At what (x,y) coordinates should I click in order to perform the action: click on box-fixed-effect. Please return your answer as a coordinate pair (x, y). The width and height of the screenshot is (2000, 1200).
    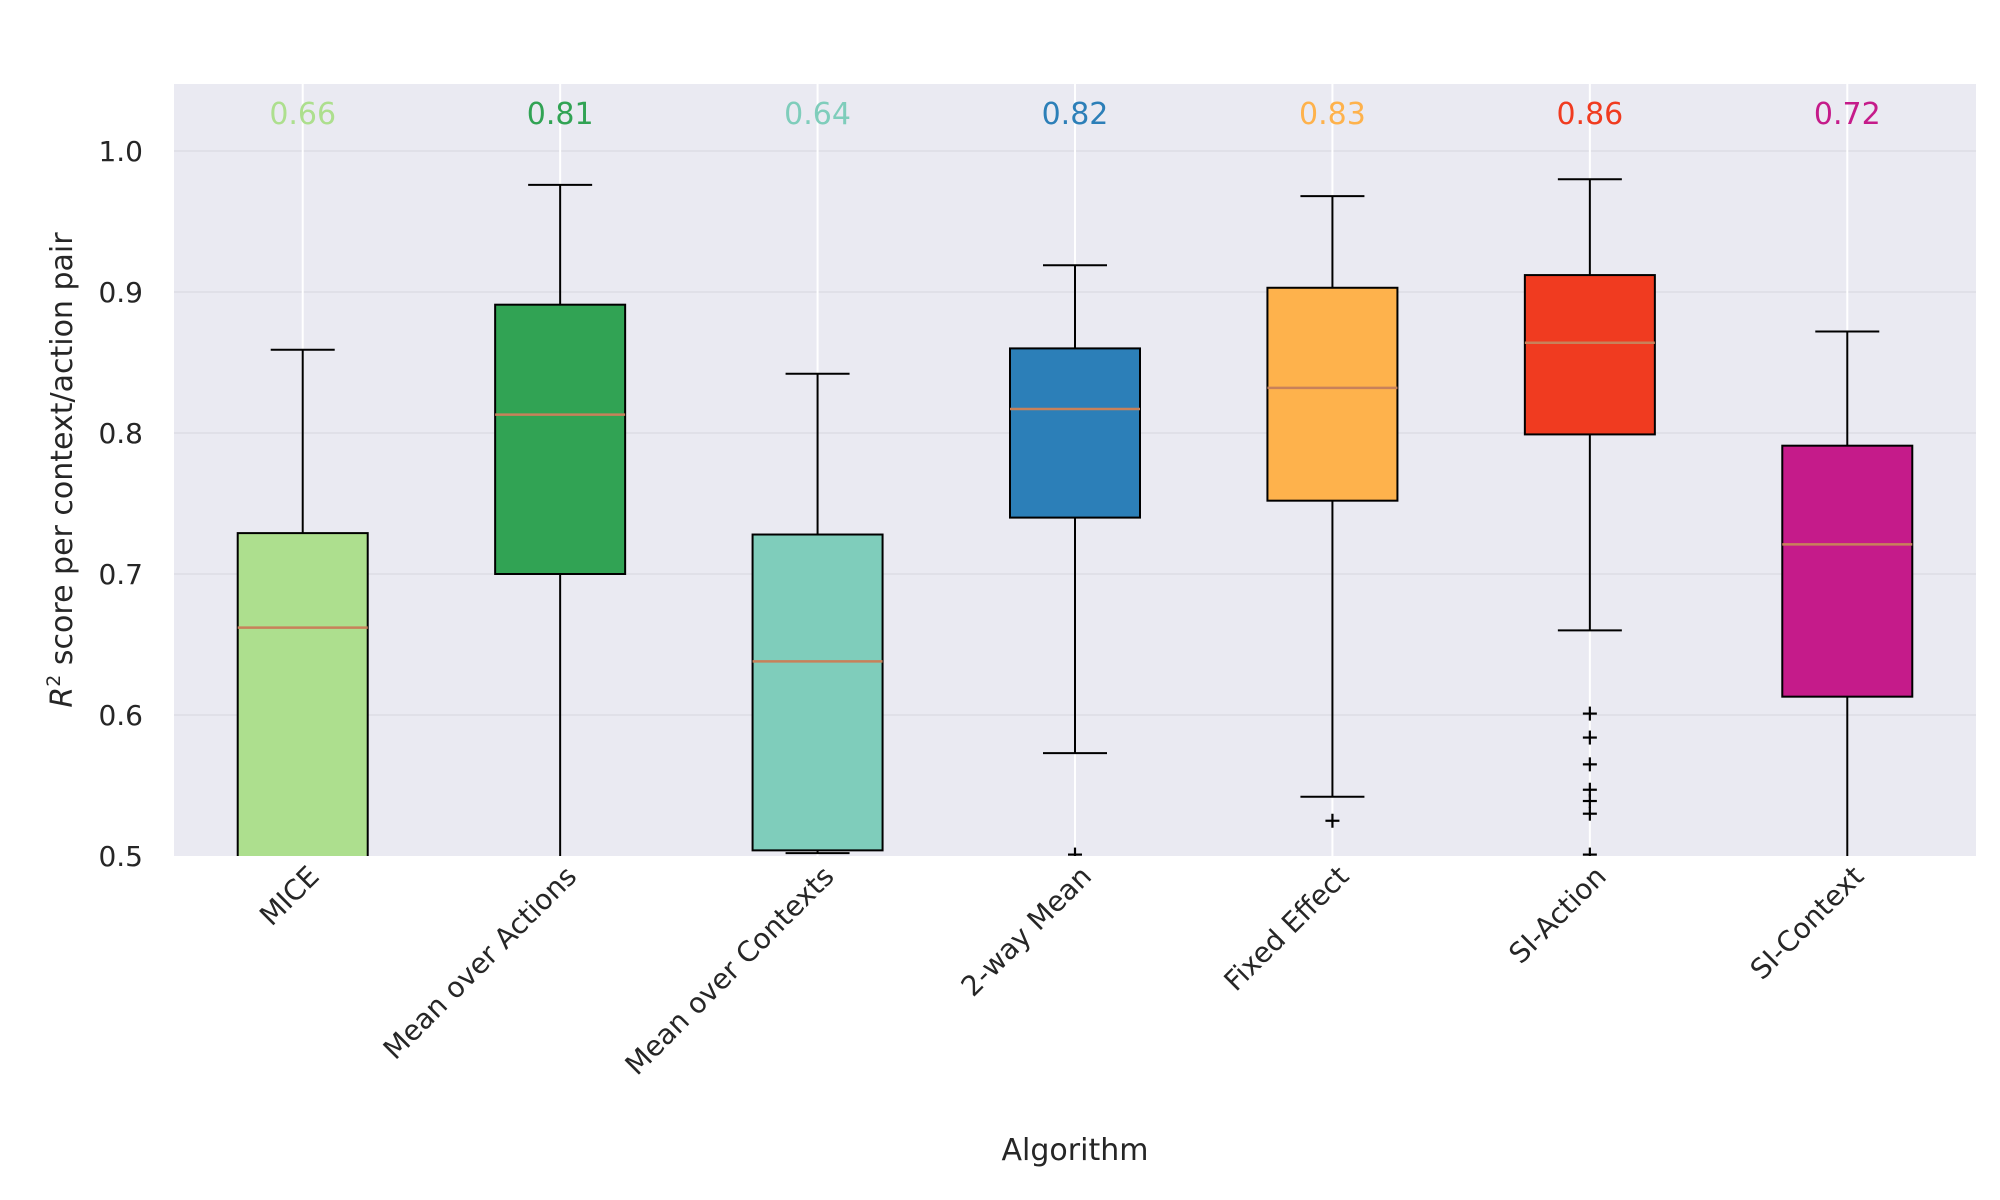
    Looking at the image, I should click on (1332, 511).